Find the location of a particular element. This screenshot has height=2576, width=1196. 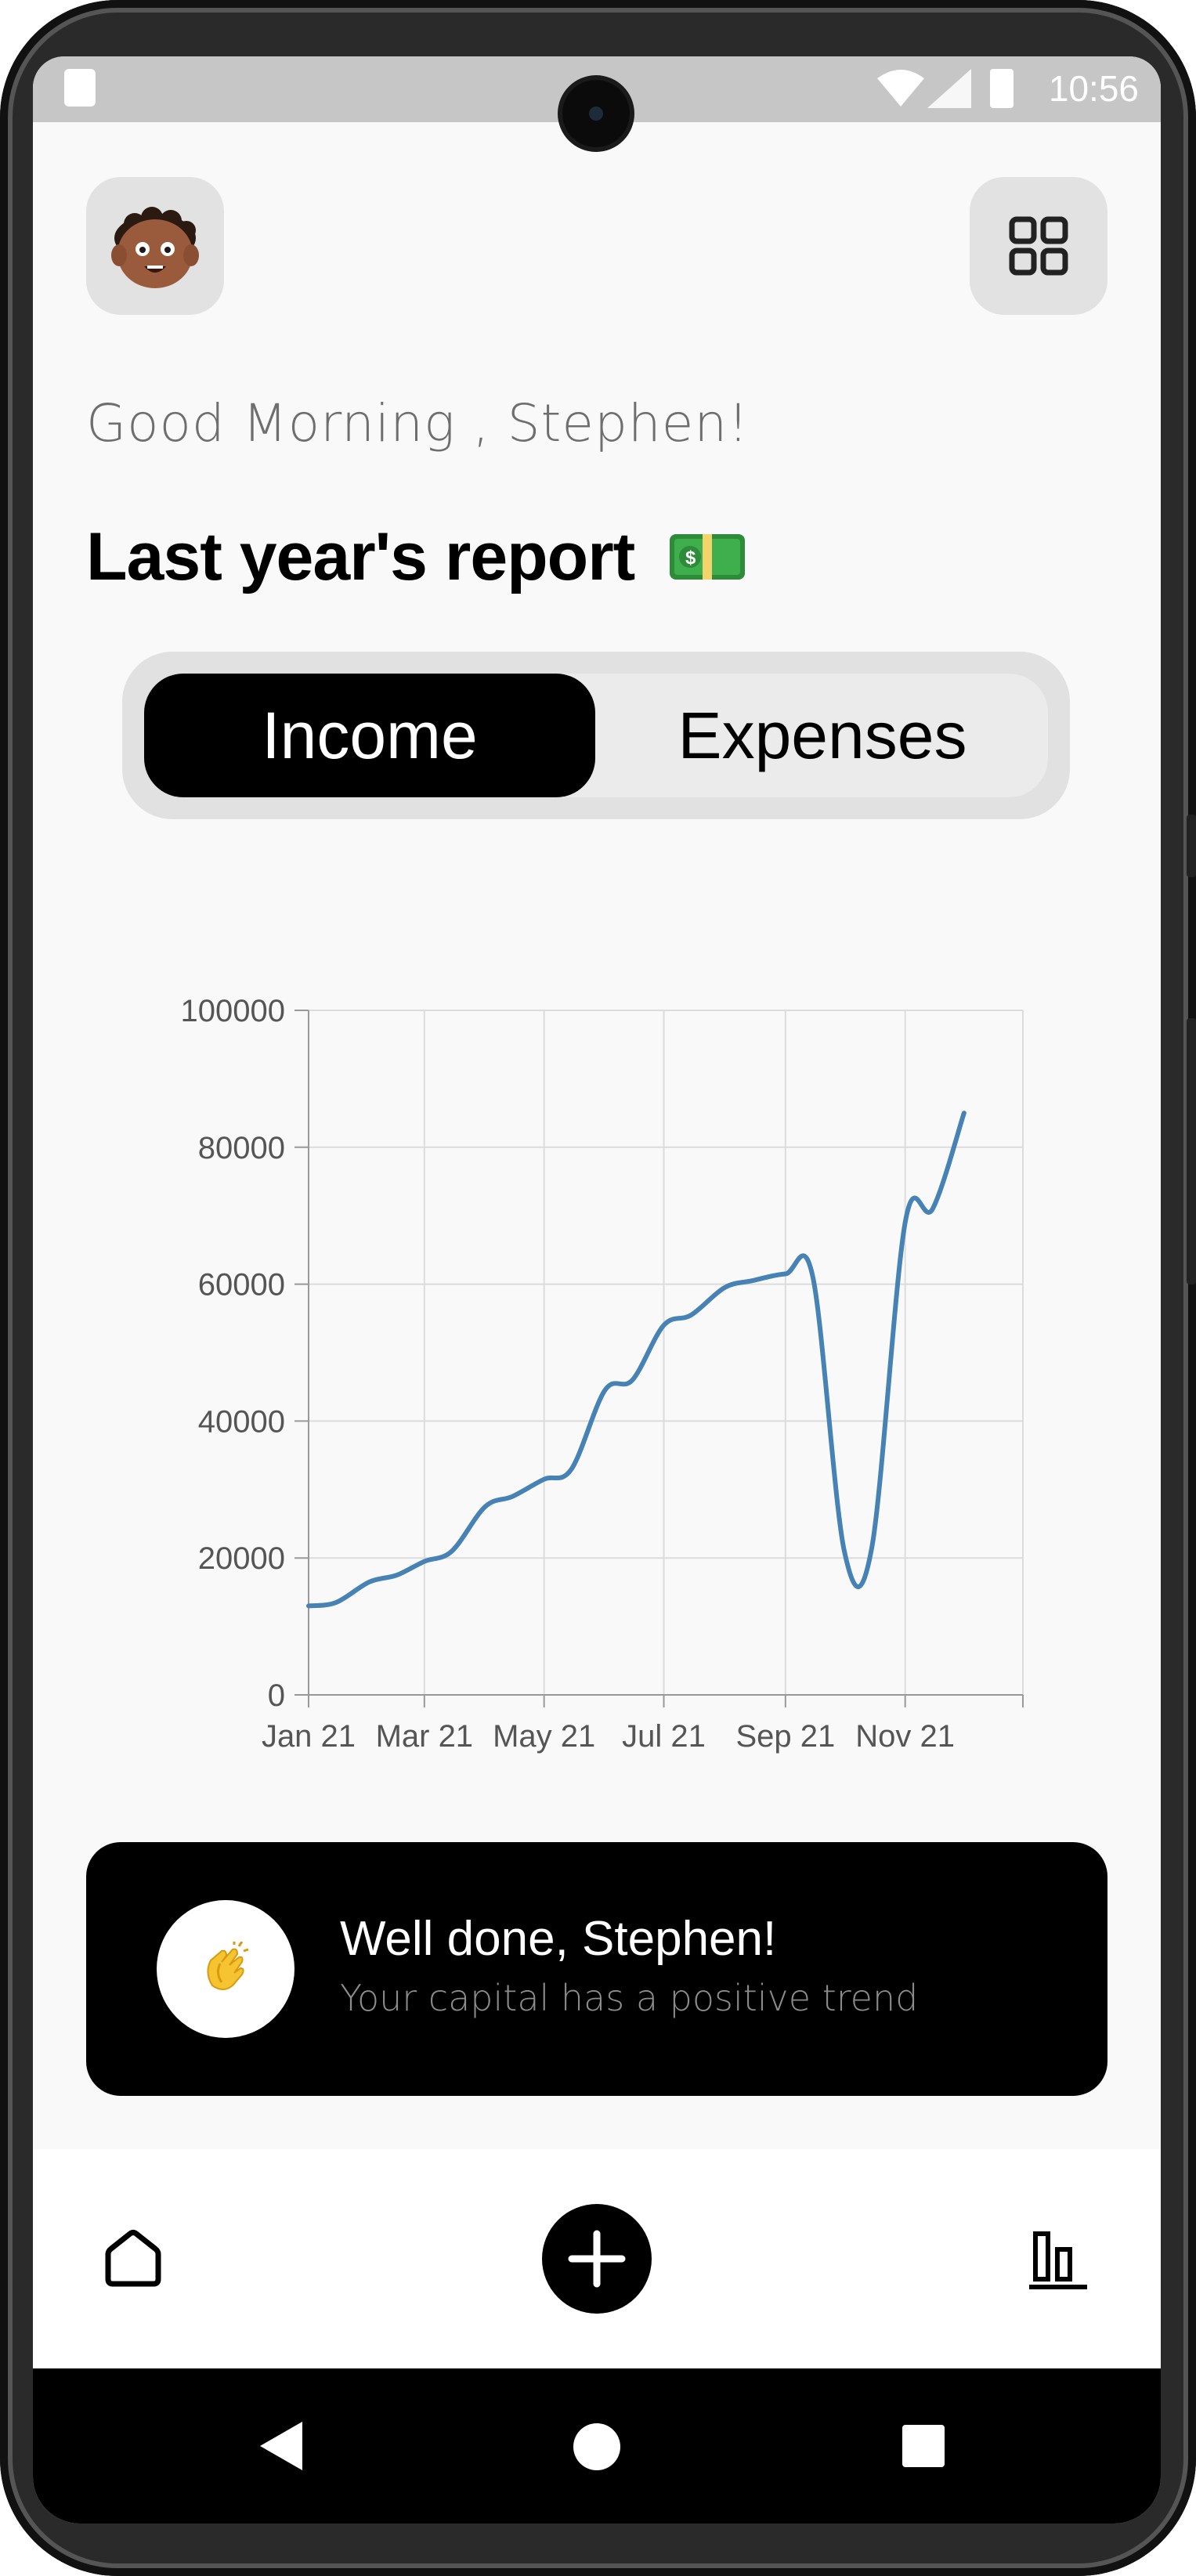

segment-track: Income Expenses is located at coordinates (596, 735).